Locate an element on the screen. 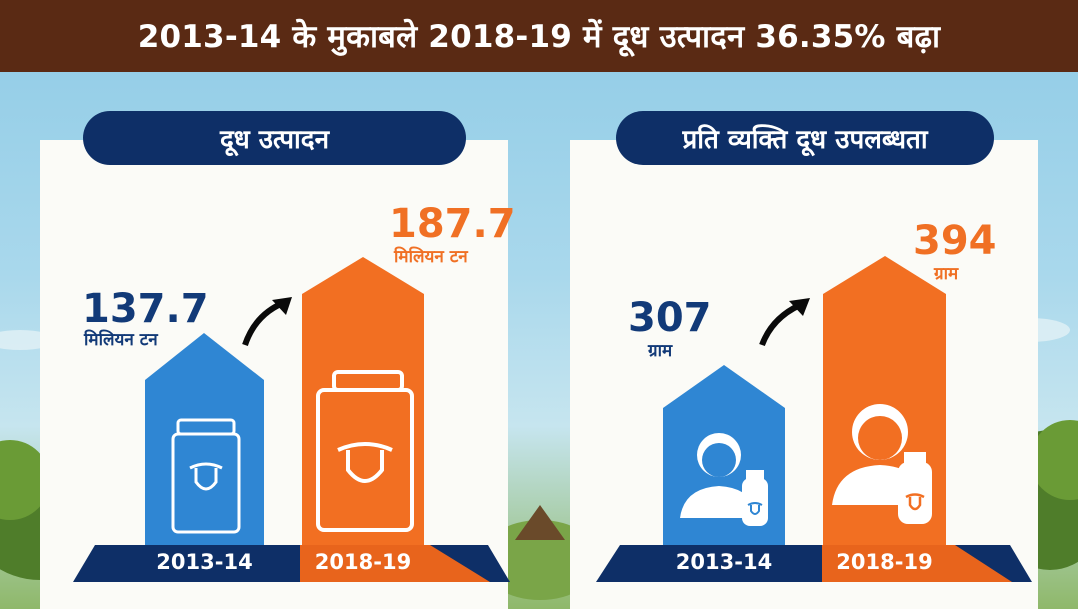  growth-arrow-icon is located at coordinates (780, 324).